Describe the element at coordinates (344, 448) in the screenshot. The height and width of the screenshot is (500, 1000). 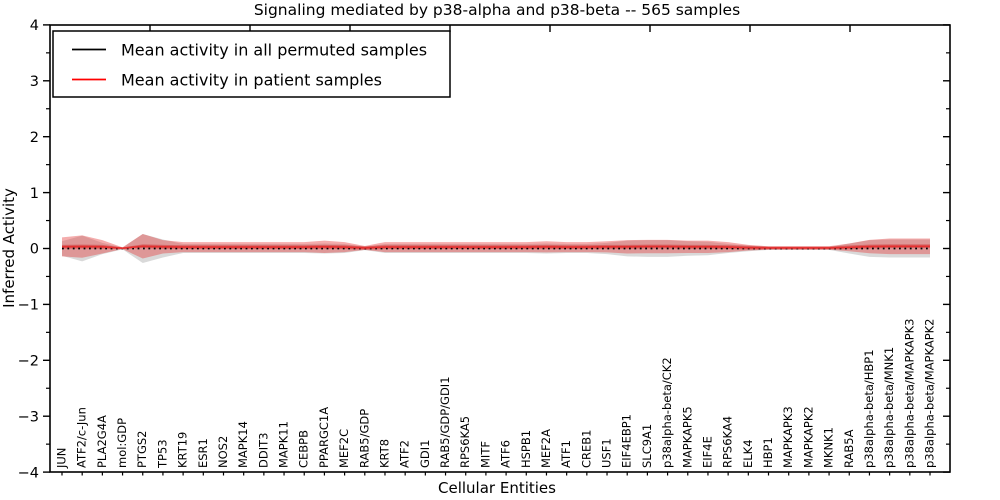
I see `x-tick-label: MEF2C` at that location.